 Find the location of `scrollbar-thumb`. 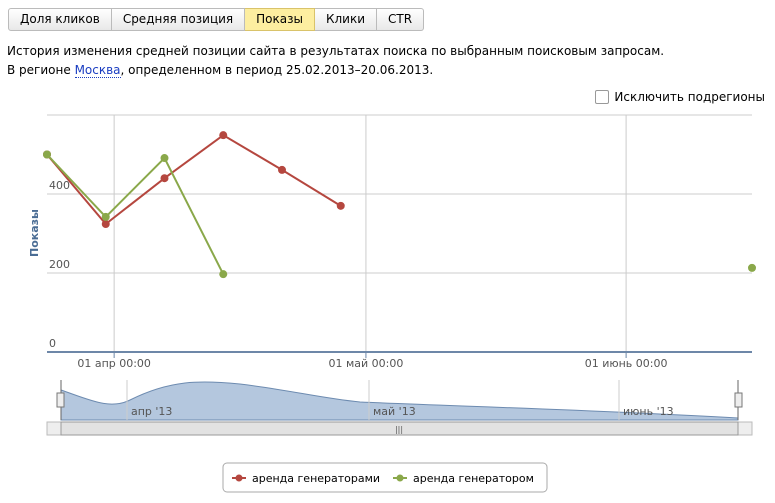

scrollbar-thumb is located at coordinates (399, 428).